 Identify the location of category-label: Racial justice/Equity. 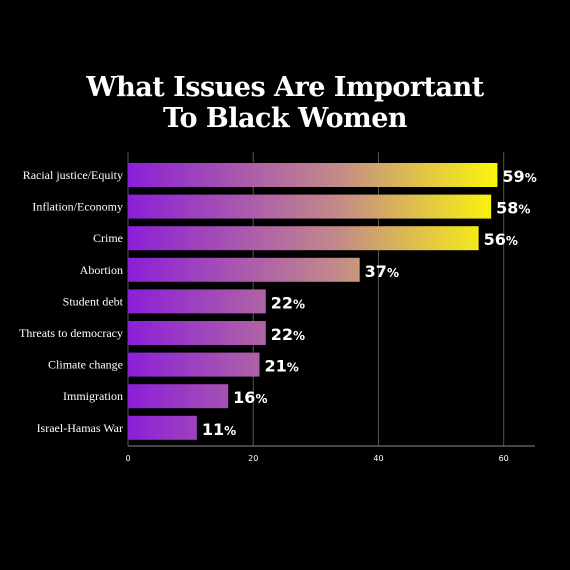
(73, 175).